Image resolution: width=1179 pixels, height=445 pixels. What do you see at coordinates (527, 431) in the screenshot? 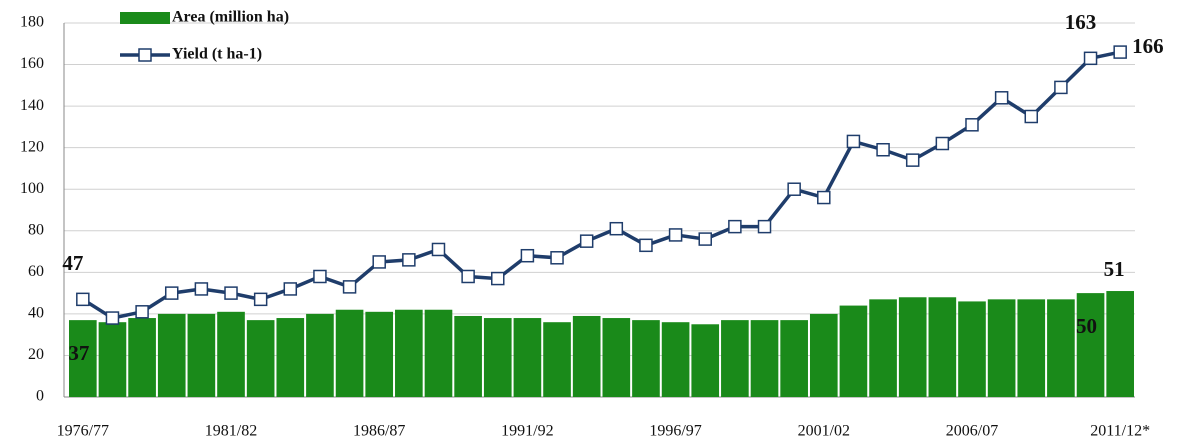
I see `x-tick-label: 1991/92` at bounding box center [527, 431].